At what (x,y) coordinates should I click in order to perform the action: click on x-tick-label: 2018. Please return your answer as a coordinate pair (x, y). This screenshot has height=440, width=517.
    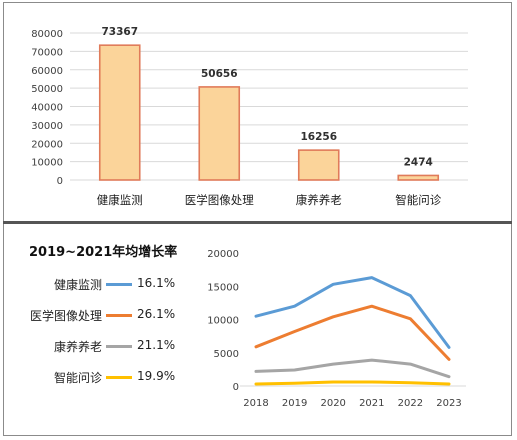
    Looking at the image, I should click on (255, 403).